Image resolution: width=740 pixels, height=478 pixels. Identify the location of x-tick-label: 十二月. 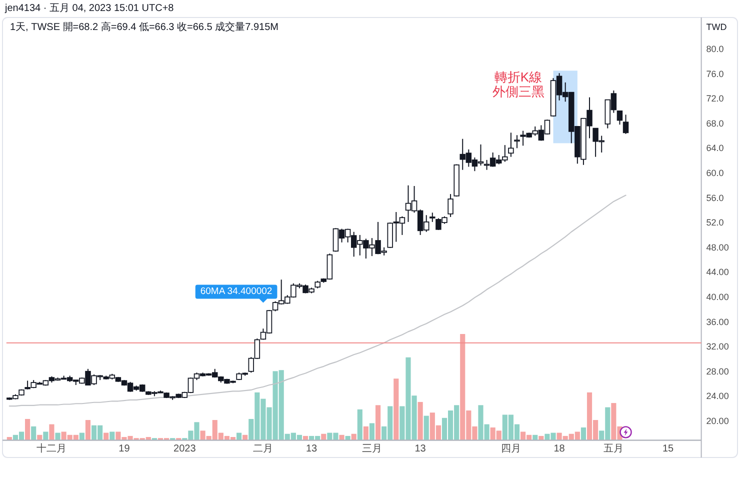
(51, 448).